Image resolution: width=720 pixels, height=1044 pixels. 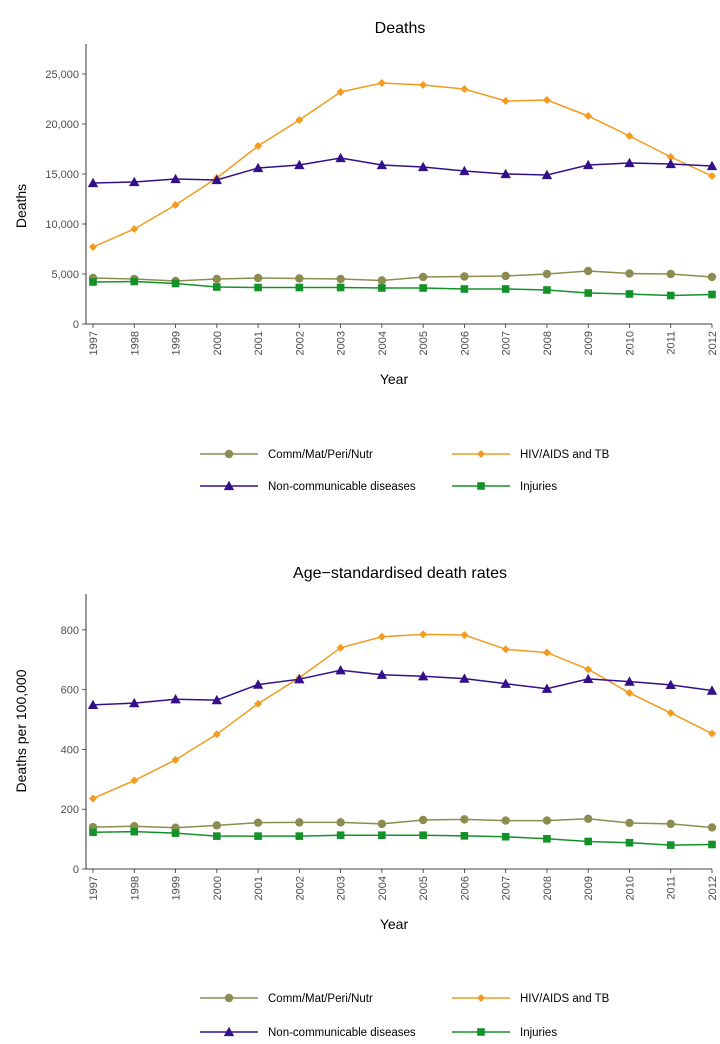 What do you see at coordinates (94, 888) in the screenshot?
I see `x-tick-label: 1997` at bounding box center [94, 888].